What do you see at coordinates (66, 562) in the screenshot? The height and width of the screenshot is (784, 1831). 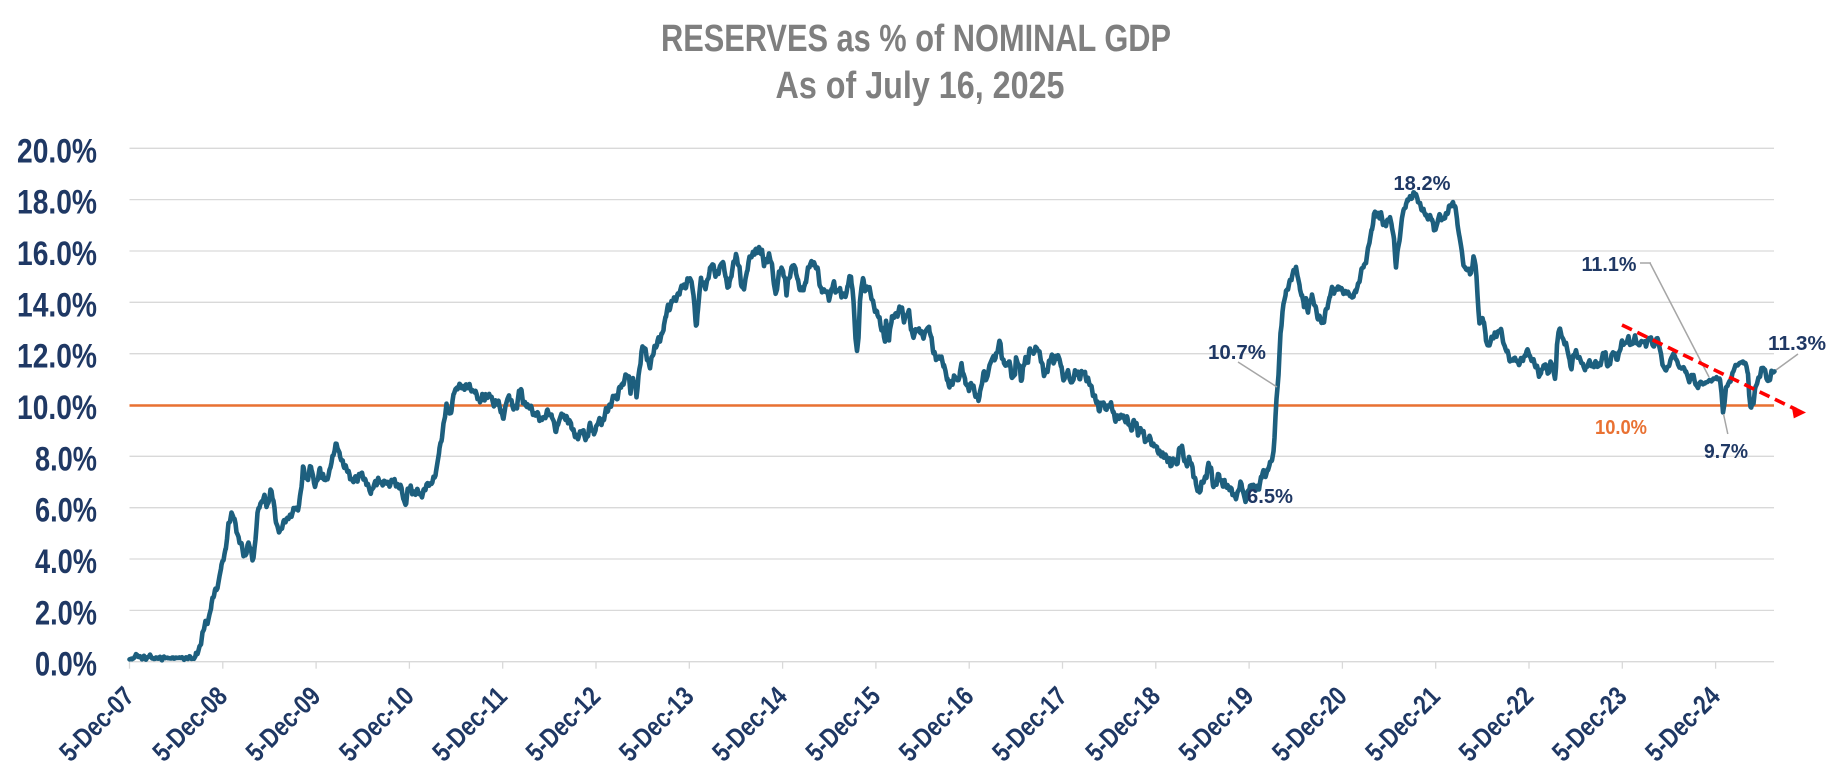 I see `svg-text: 4.0%` at bounding box center [66, 562].